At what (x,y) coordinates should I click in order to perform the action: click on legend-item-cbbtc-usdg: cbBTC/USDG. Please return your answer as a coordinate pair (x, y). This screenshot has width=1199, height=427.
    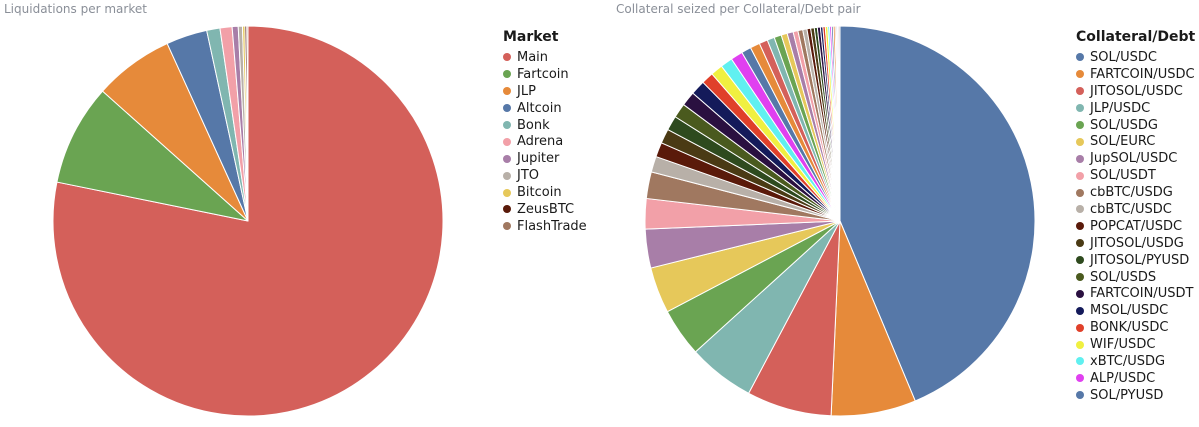
    Looking at the image, I should click on (1135, 192).